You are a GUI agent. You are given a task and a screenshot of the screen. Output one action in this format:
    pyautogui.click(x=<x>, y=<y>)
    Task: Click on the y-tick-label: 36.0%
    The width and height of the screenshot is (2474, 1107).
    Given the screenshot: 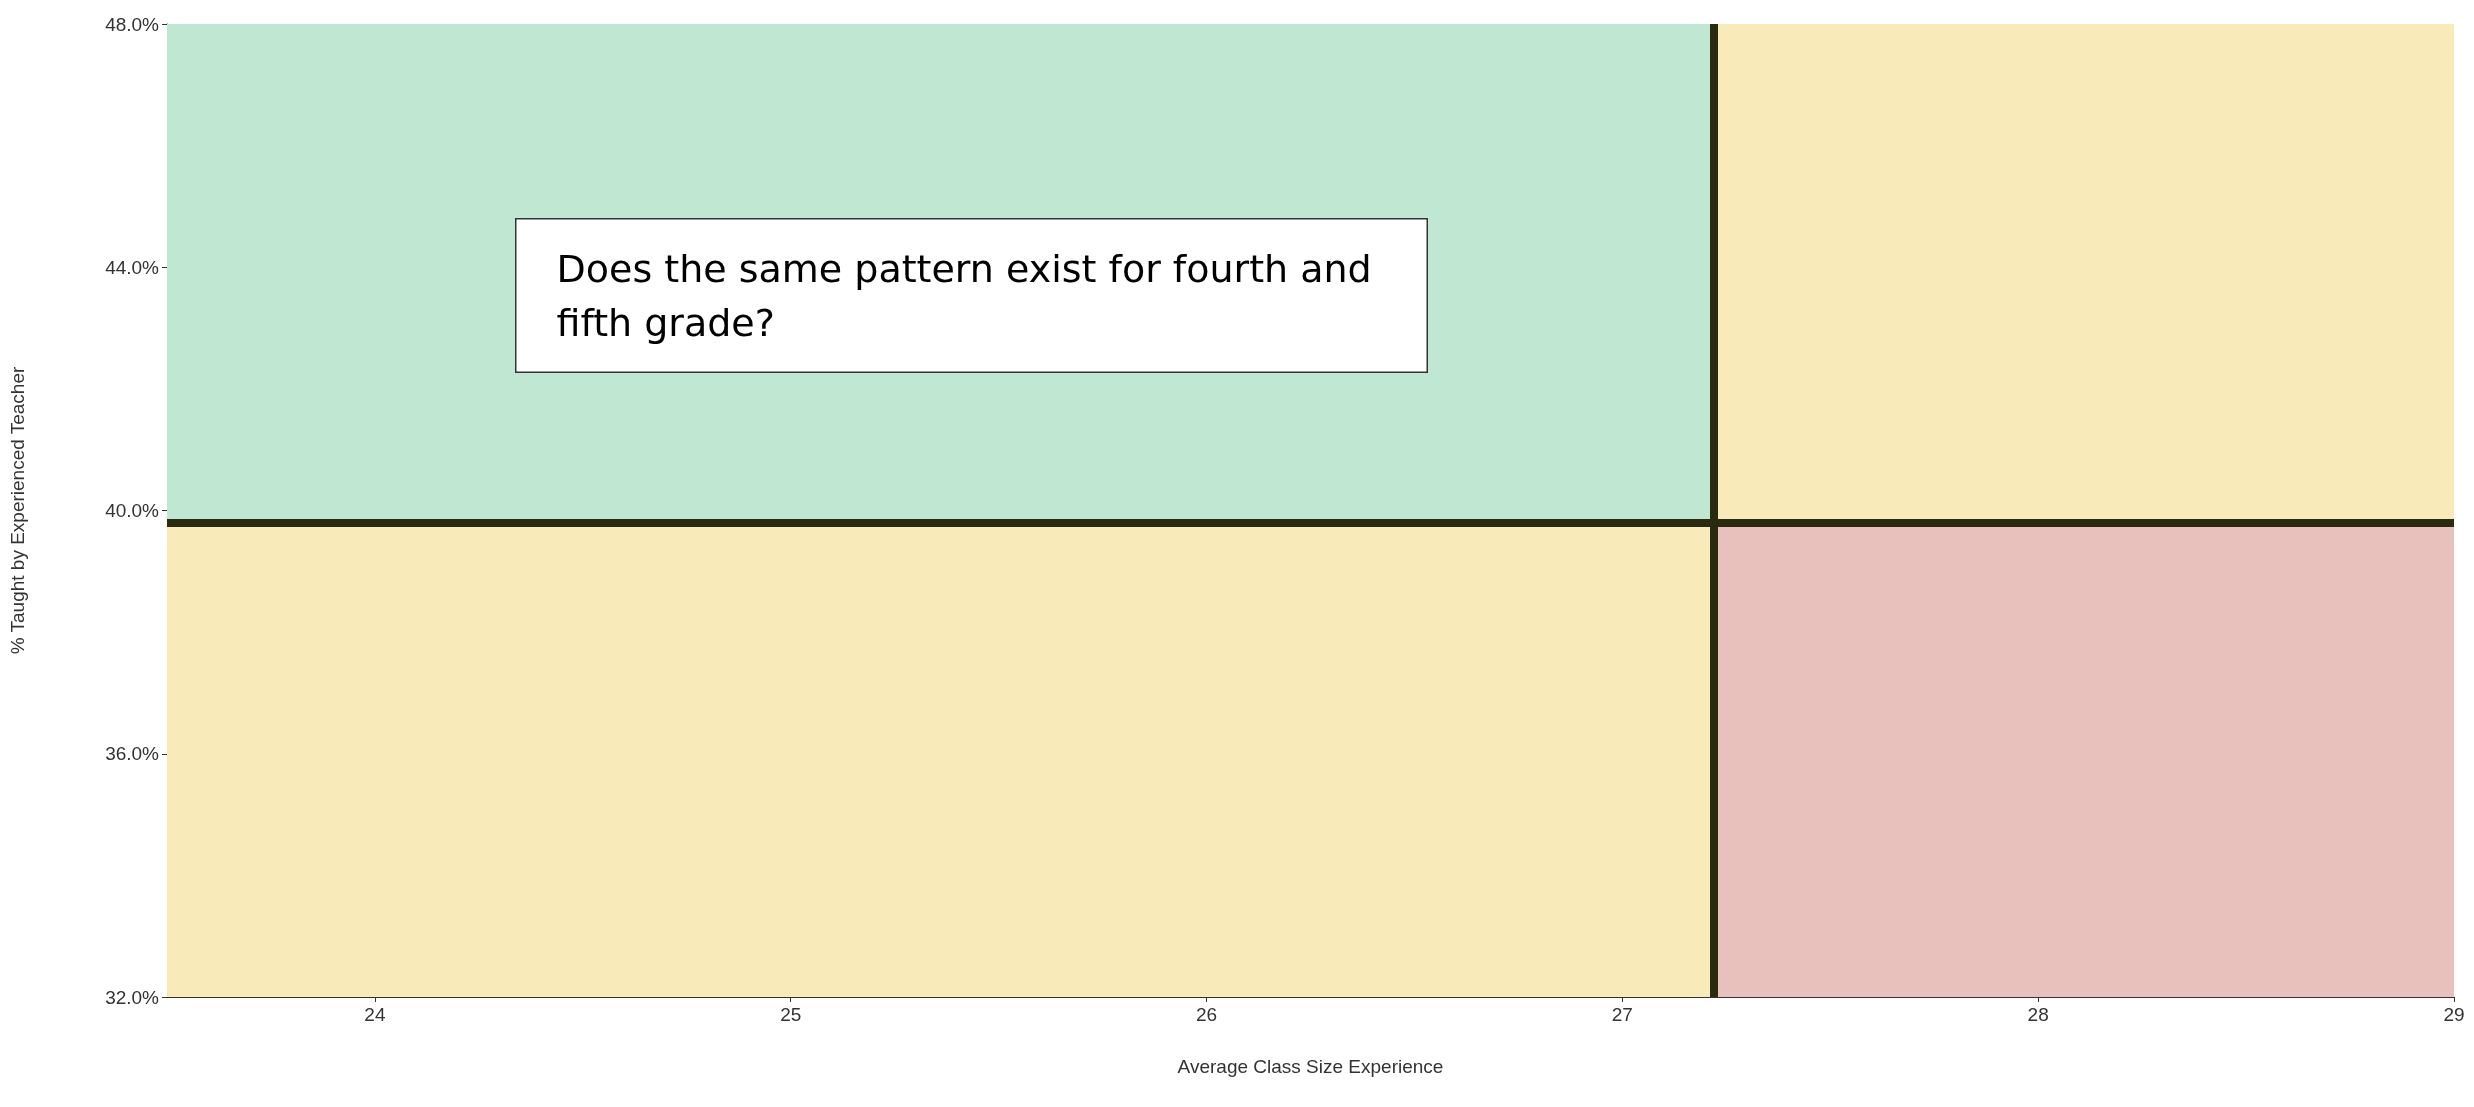 What is the action you would take?
    pyautogui.click(x=132, y=754)
    